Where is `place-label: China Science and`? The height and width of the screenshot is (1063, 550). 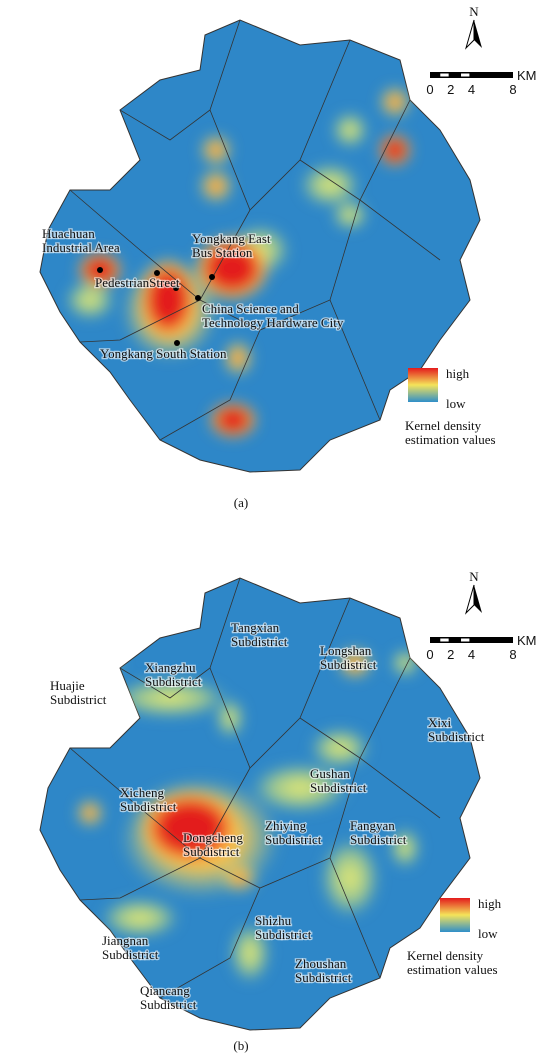 place-label: China Science and is located at coordinates (250, 308).